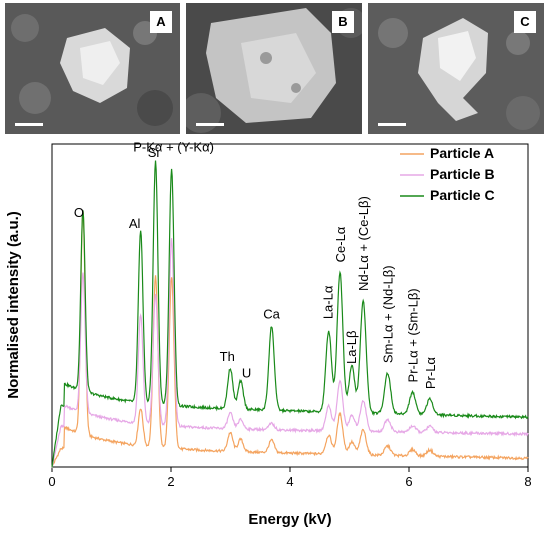 The image size is (550, 535). Describe the element at coordinates (92, 68) in the screenshot. I see `sem-panel-a: A` at that location.